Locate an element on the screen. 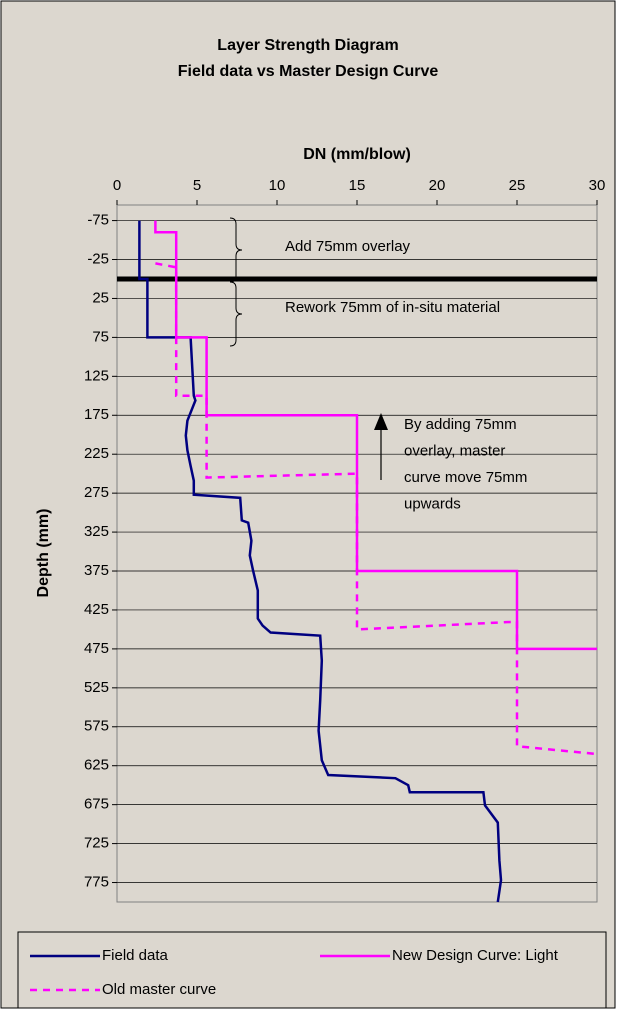  legend-label: Old master curve is located at coordinates (159, 989).